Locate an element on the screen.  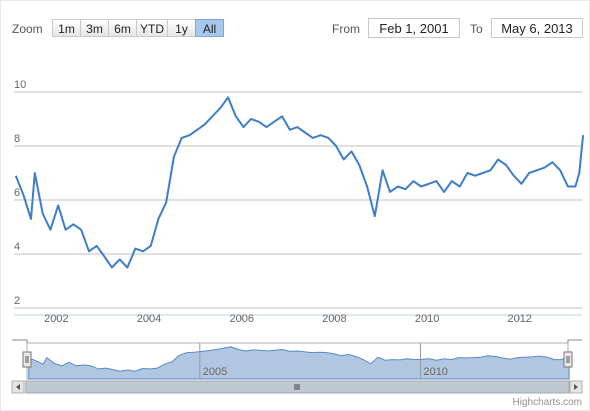
navigator-handle-right is located at coordinates (568, 359).